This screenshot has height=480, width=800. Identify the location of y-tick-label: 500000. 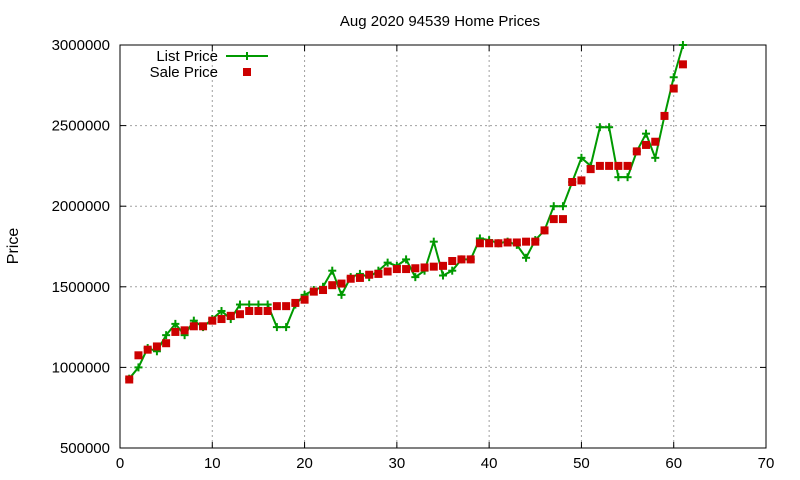
(85, 448).